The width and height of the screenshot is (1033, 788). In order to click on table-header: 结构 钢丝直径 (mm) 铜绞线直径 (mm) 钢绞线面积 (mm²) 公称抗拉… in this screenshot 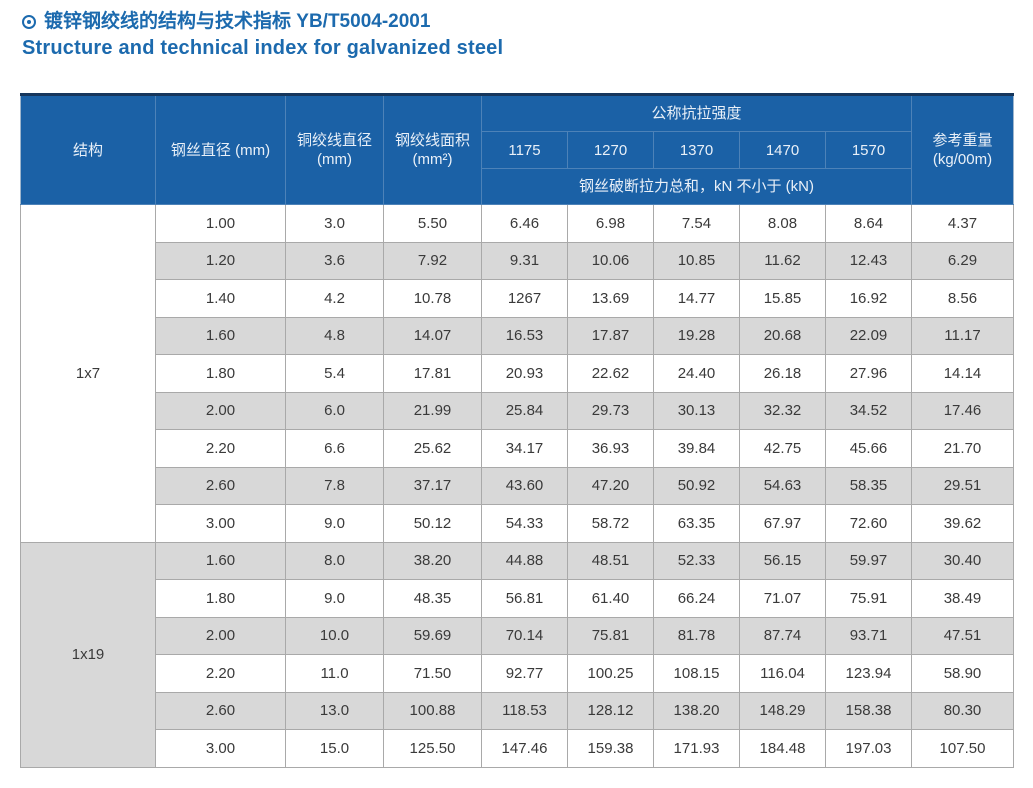, I will do `click(517, 149)`.